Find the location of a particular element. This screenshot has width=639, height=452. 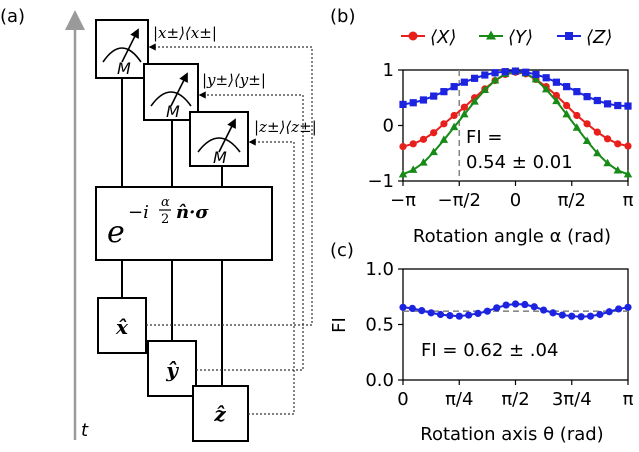

meter-x: M is located at coordinates (122, 49).